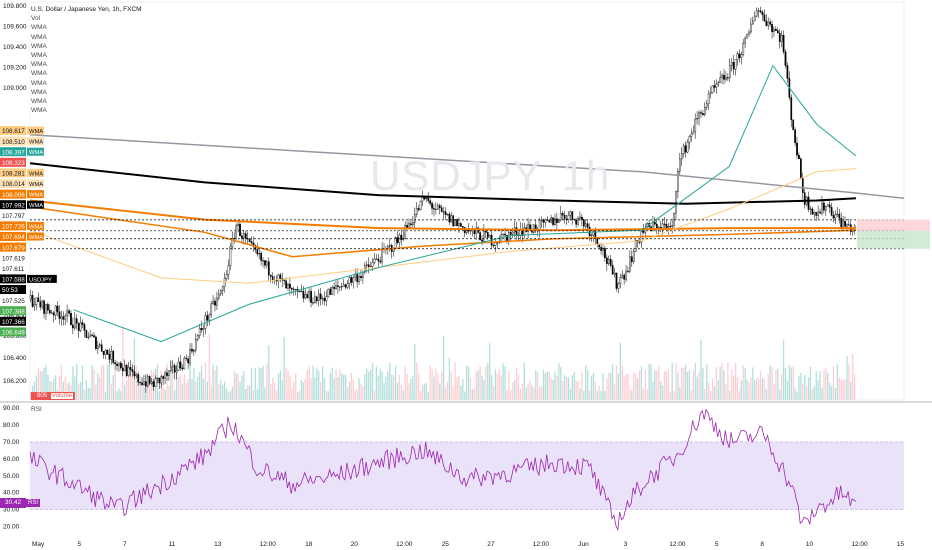  What do you see at coordinates (13, 237) in the screenshot?
I see `price-label: 107.694` at bounding box center [13, 237].